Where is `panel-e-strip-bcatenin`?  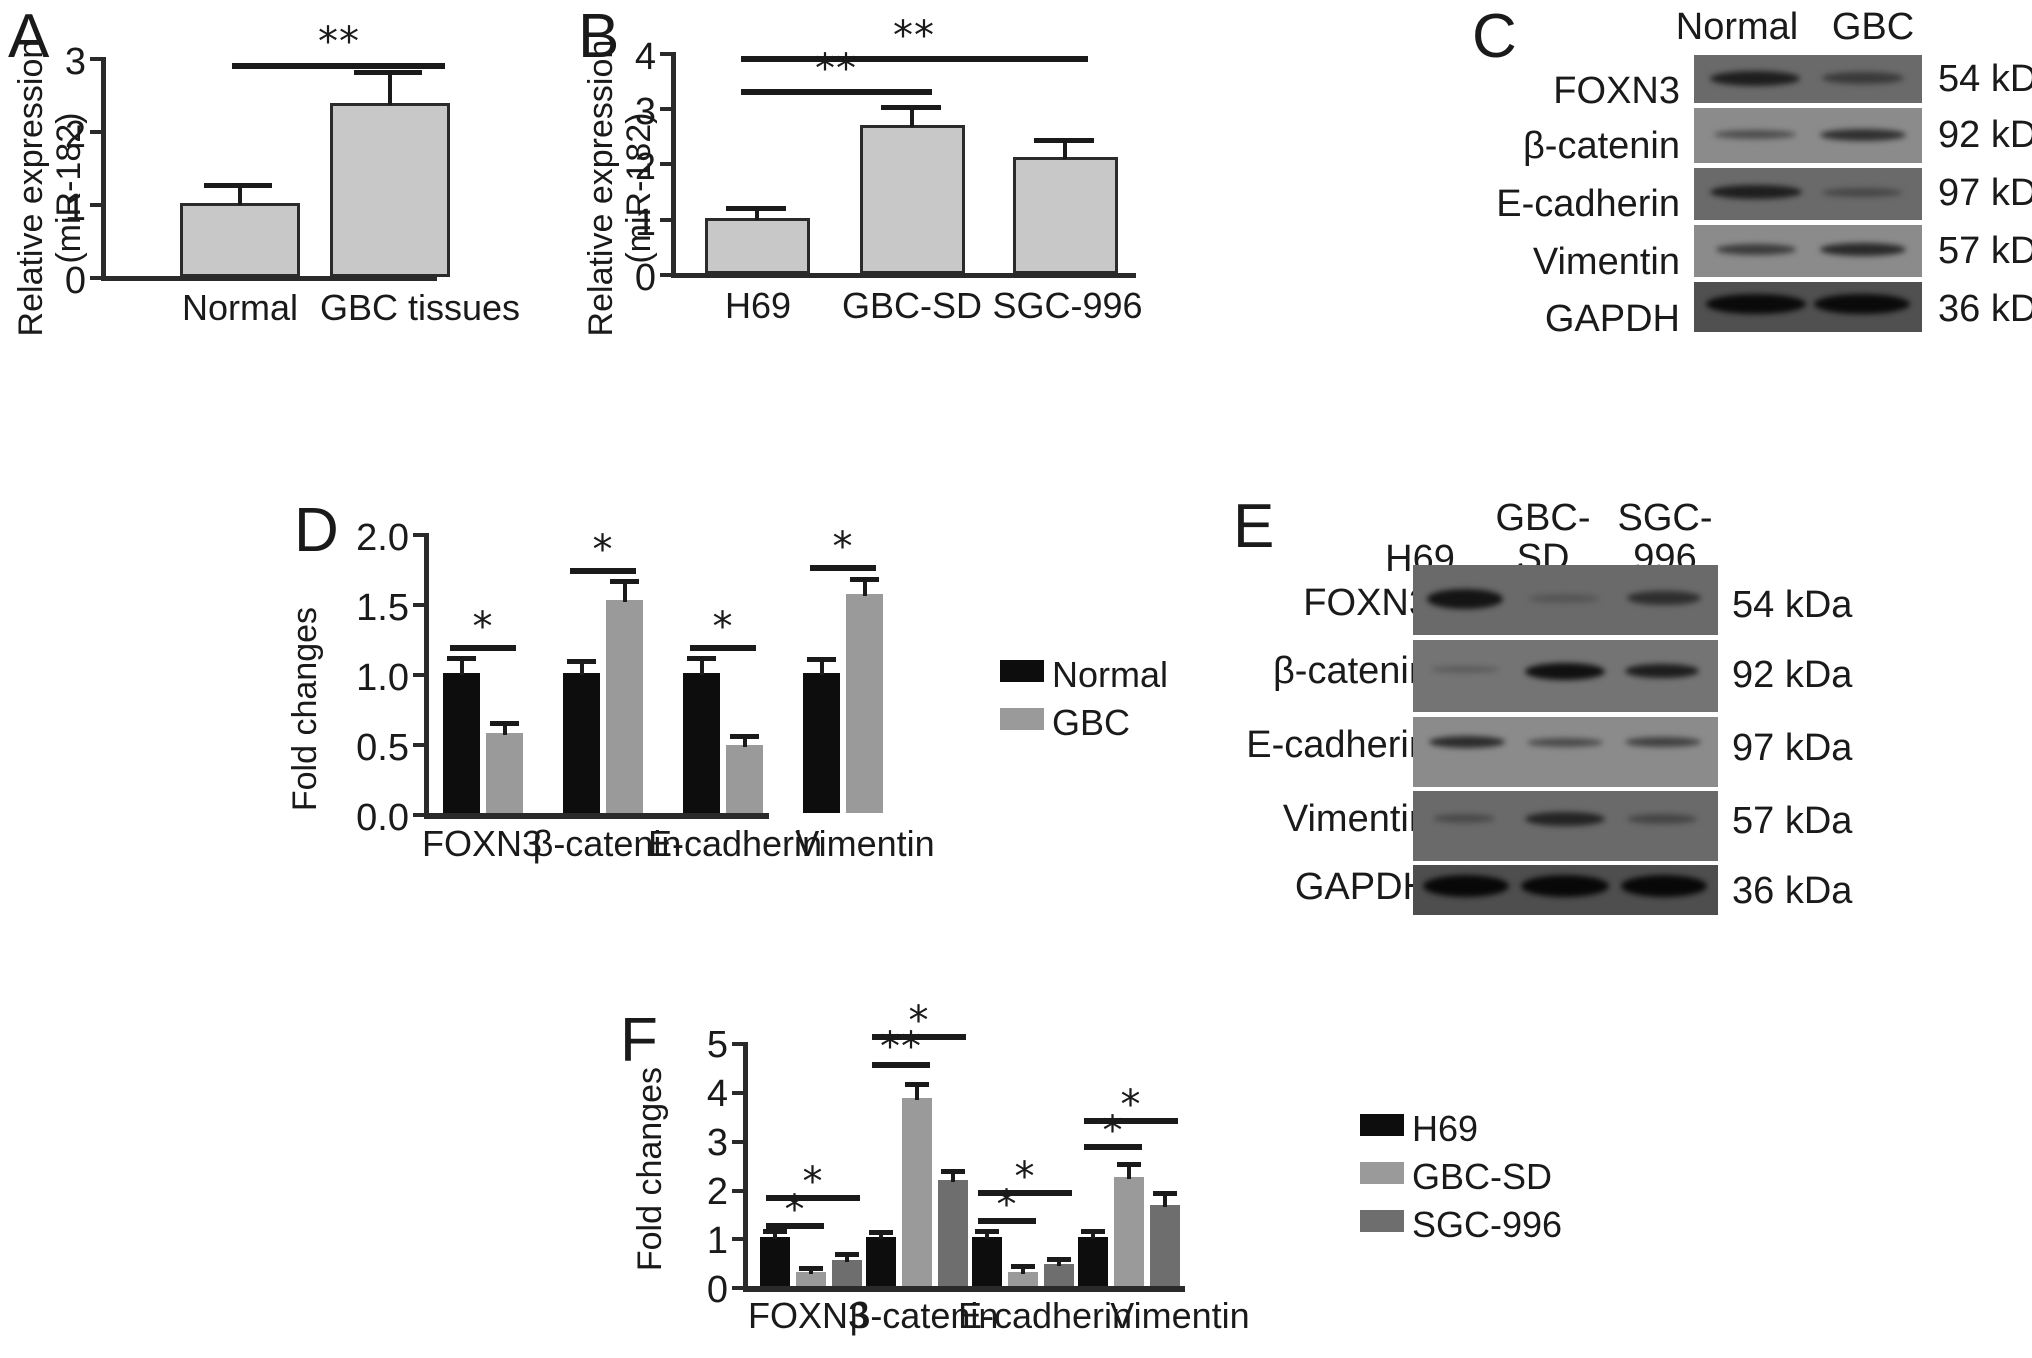 panel-e-strip-bcatenin is located at coordinates (1565, 676).